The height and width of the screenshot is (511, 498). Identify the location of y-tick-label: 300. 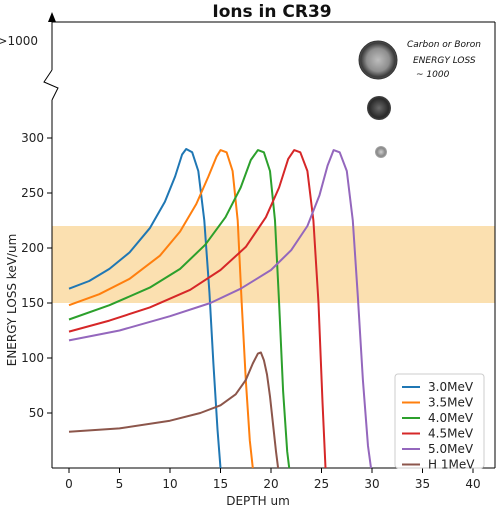
(32, 138).